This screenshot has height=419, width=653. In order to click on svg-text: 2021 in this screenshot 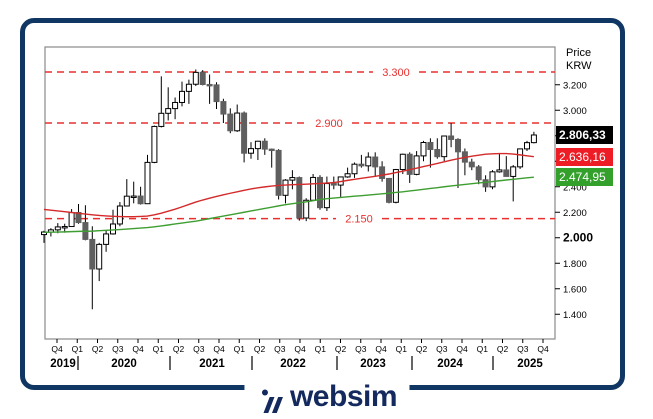, I will do `click(212, 364)`.